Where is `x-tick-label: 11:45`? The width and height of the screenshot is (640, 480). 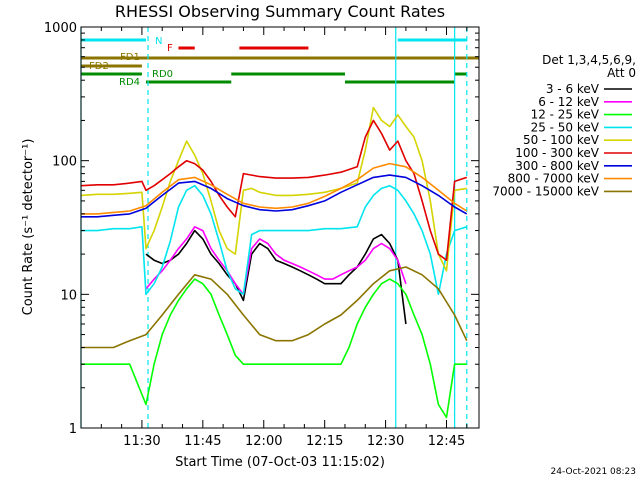
x-tick-label: 11:45 is located at coordinates (202, 441).